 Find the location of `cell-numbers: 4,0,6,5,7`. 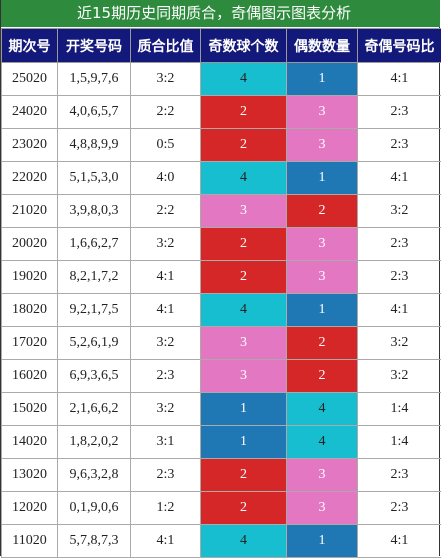

cell-numbers: 4,0,6,5,7 is located at coordinates (94, 112).